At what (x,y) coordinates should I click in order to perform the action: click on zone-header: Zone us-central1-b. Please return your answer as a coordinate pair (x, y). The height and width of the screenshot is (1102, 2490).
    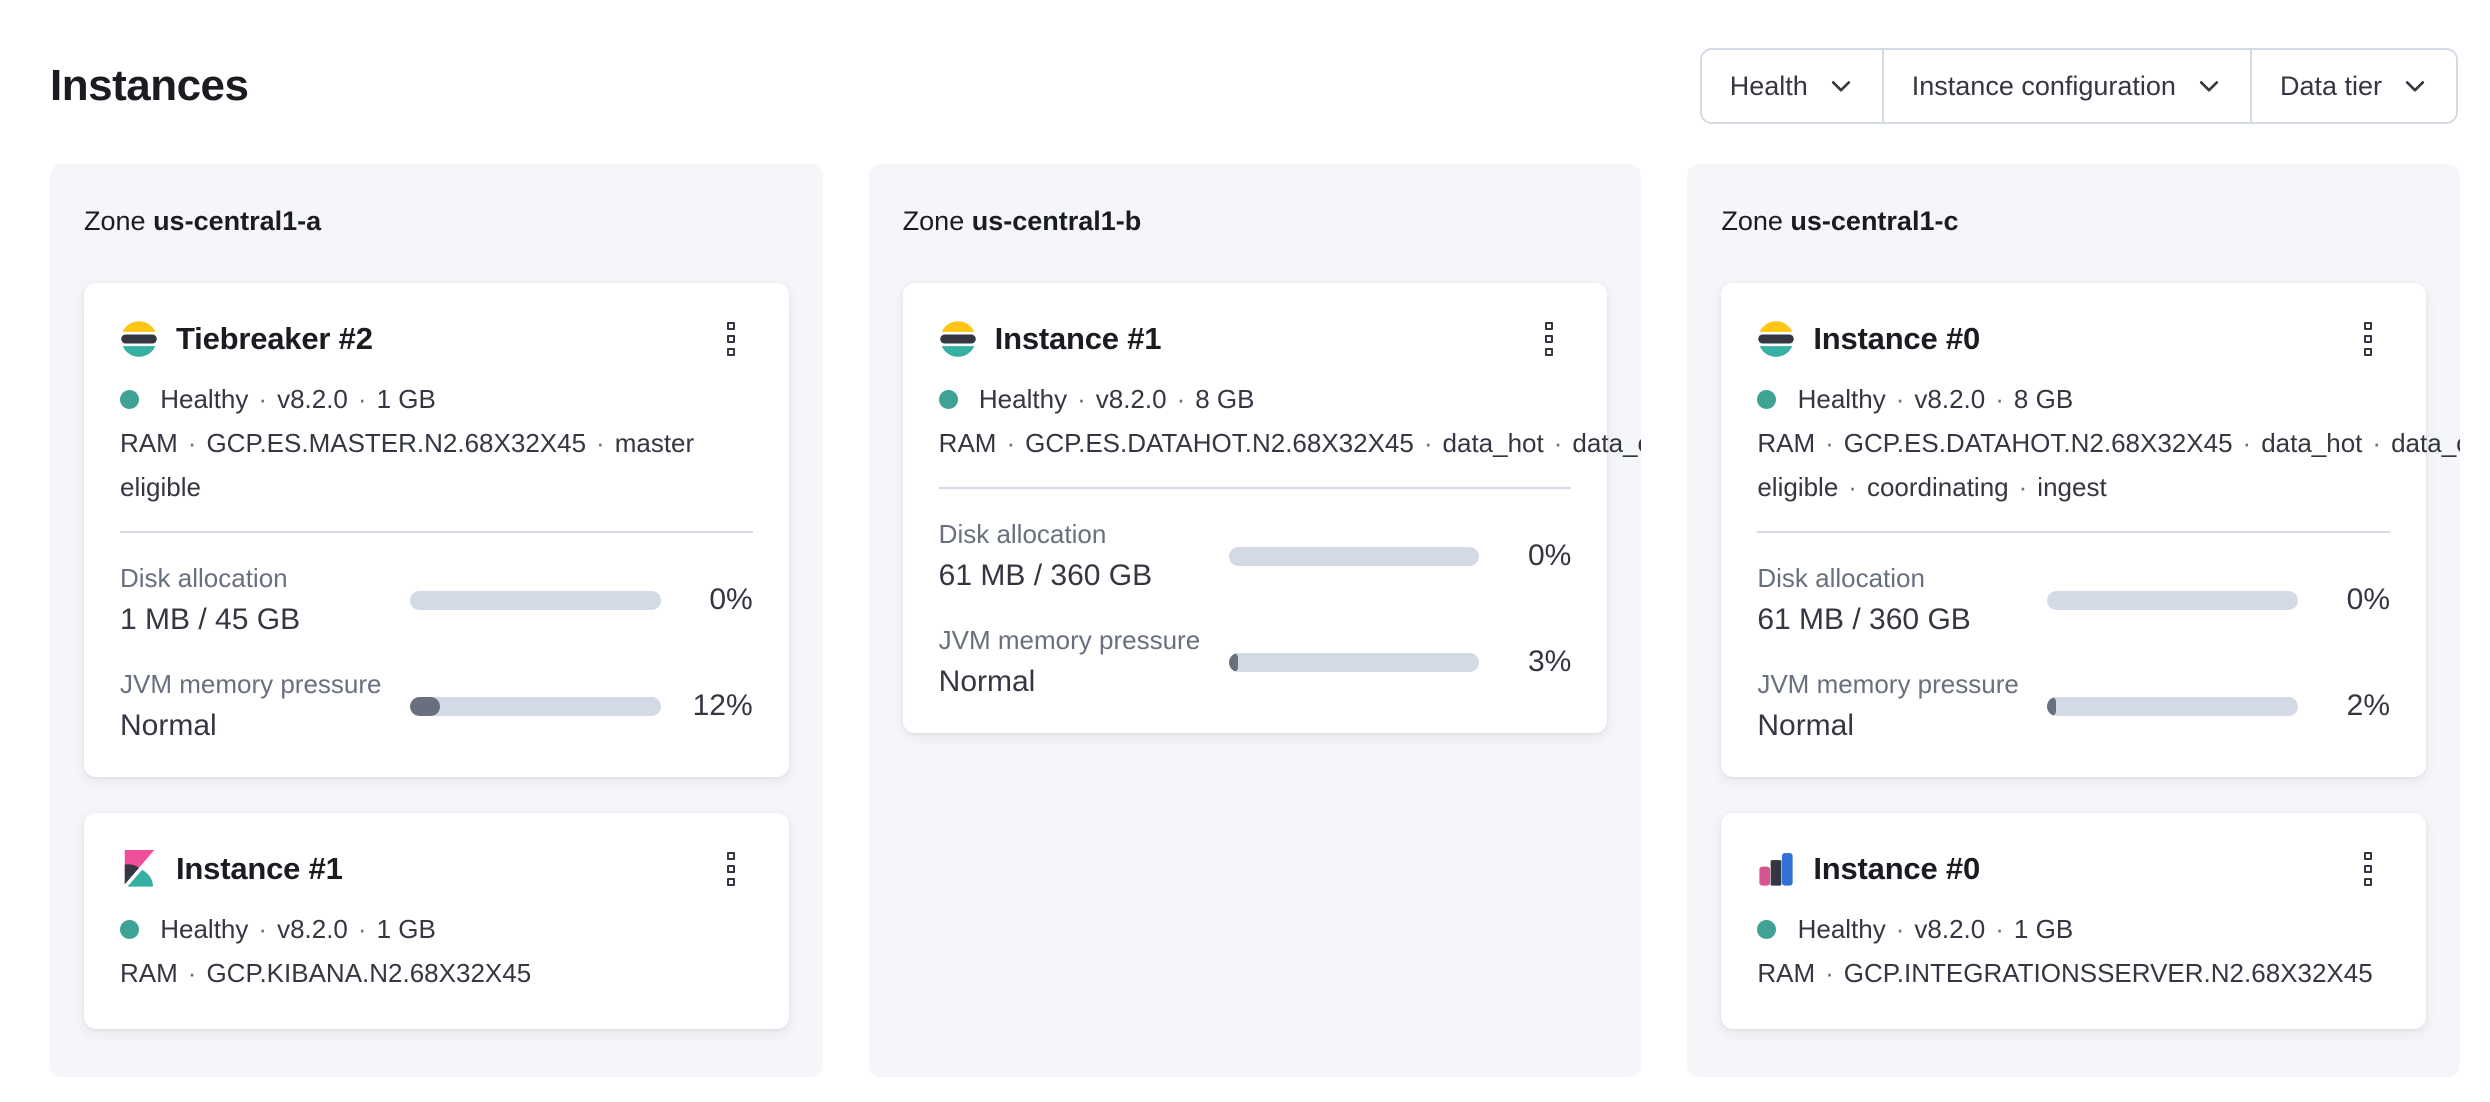
    Looking at the image, I should click on (1255, 221).